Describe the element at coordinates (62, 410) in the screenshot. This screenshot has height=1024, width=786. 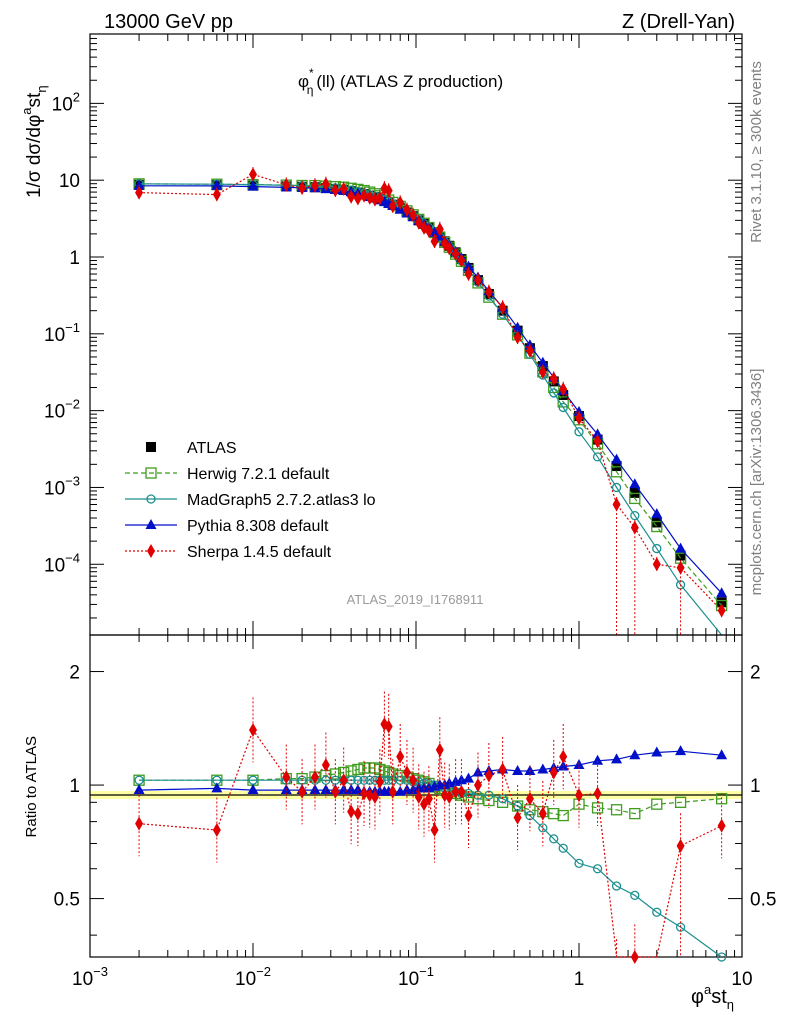
I see `y-tick-label: 10⁻²` at that location.